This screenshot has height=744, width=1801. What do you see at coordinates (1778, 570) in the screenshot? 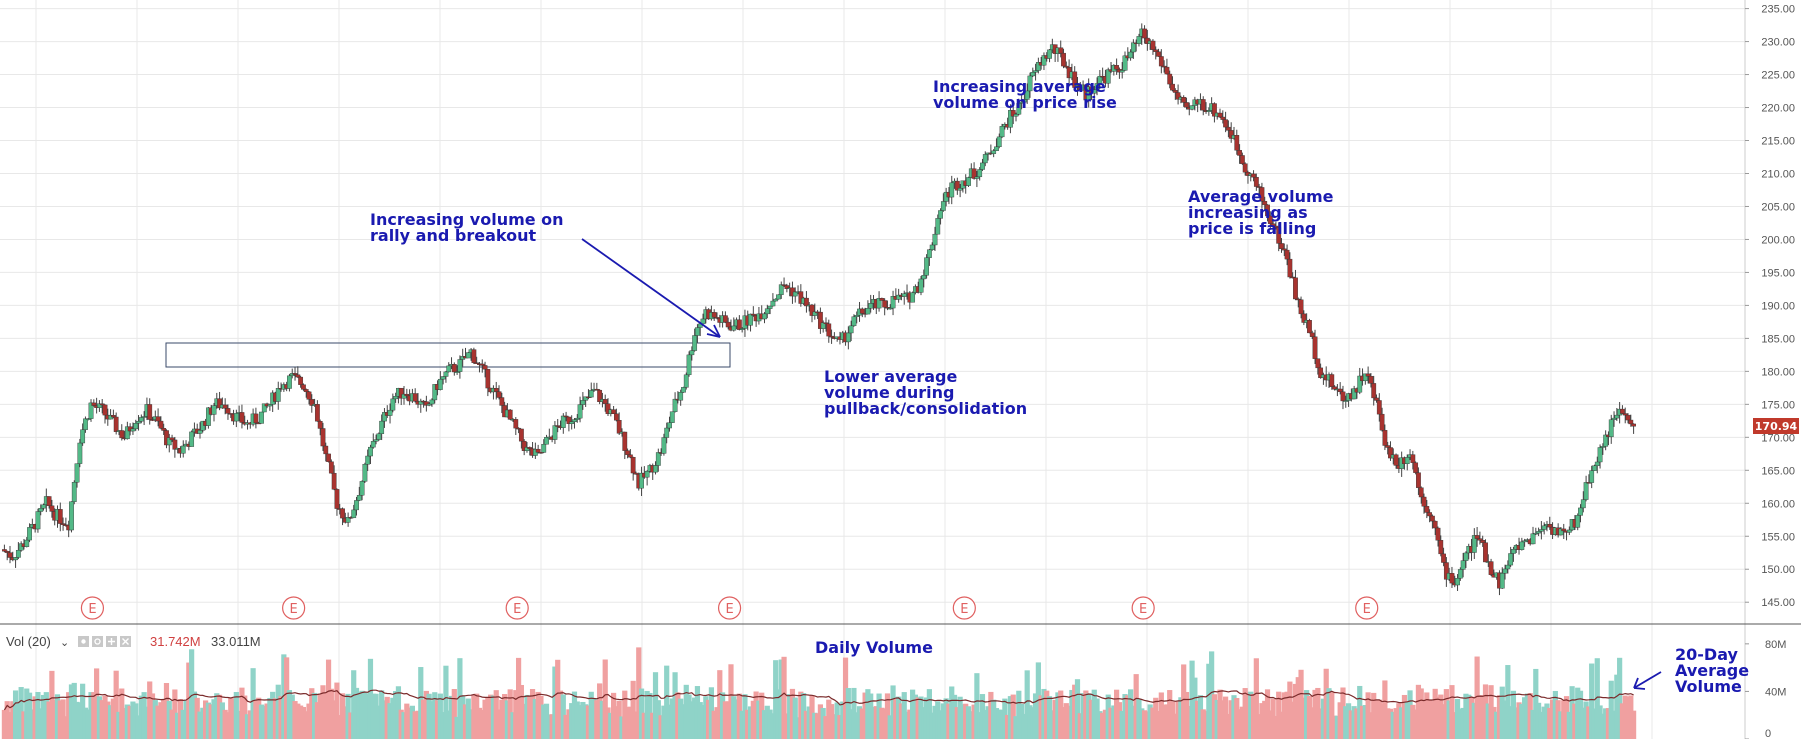
I see `y-tick-label: 150.00` at bounding box center [1778, 570].